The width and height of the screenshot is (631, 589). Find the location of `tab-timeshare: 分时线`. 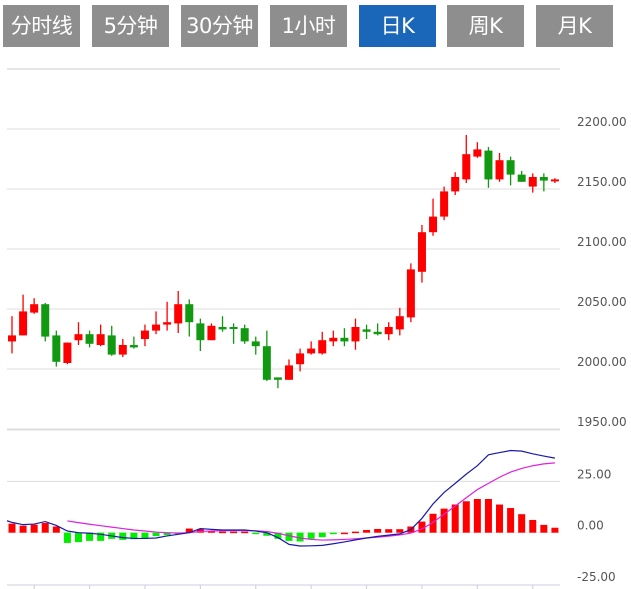

tab-timeshare: 分时线 is located at coordinates (41, 26).